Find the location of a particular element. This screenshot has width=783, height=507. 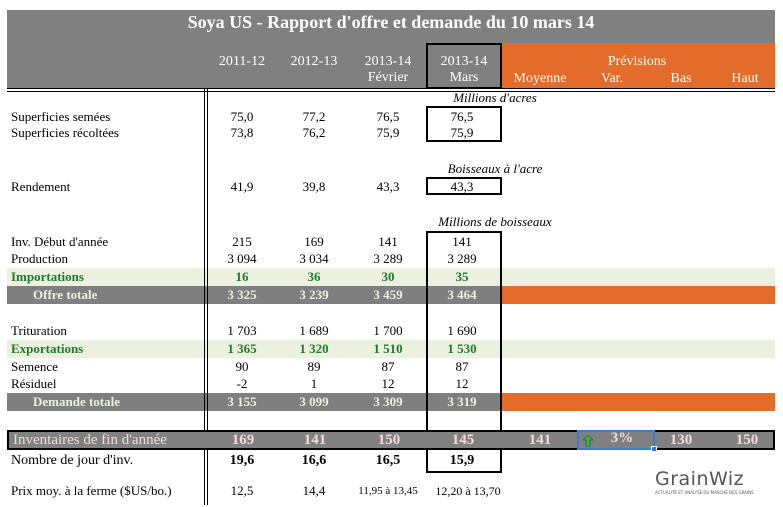

mars-bushels-box is located at coordinates (464, 352).